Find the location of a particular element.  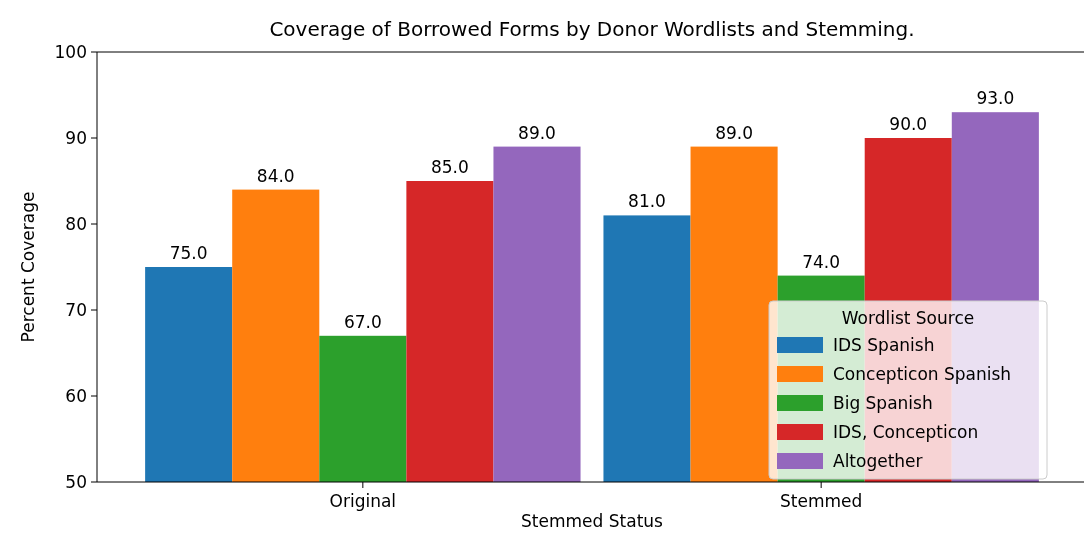

y-tick-label: 80 is located at coordinates (76, 223).